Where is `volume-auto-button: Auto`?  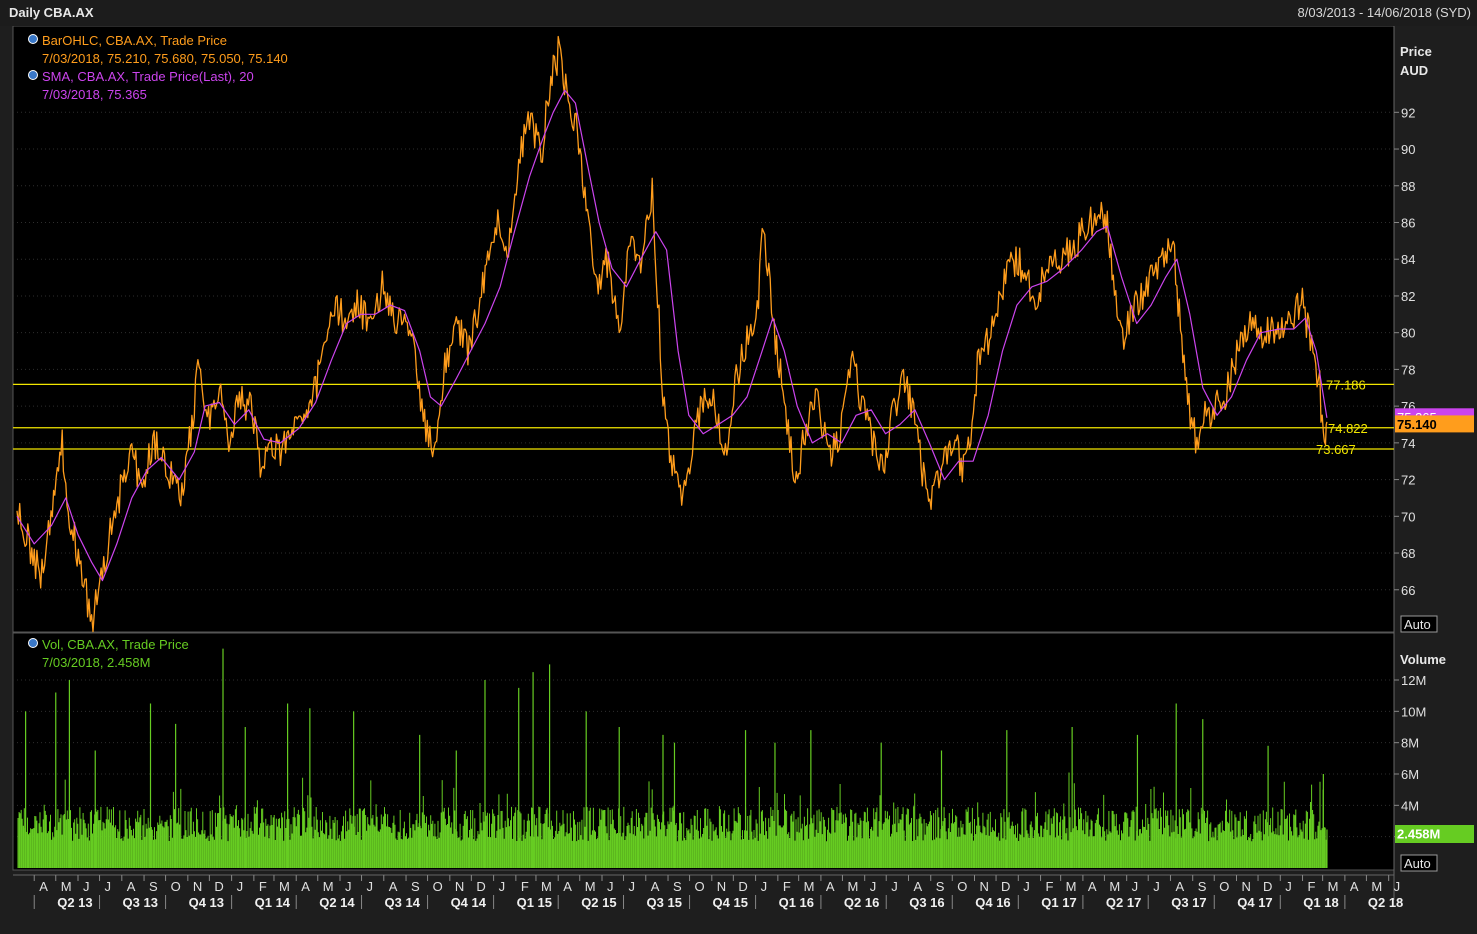
volume-auto-button: Auto is located at coordinates (1419, 863).